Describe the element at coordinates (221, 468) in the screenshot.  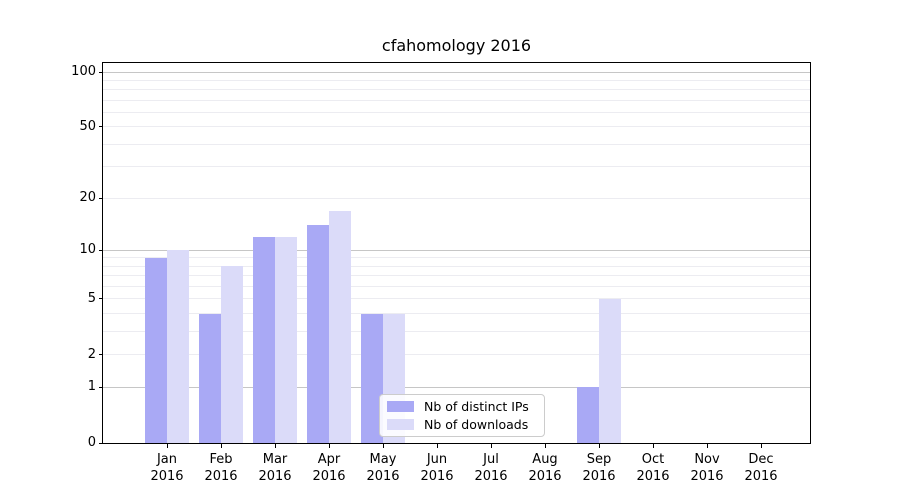
I see `x-tick-label: Feb 2016` at that location.